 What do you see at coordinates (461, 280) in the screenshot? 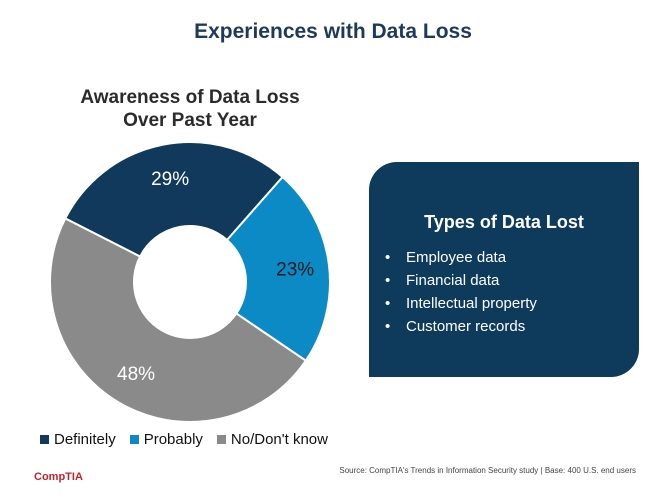
I see `list-item: Financial data` at bounding box center [461, 280].